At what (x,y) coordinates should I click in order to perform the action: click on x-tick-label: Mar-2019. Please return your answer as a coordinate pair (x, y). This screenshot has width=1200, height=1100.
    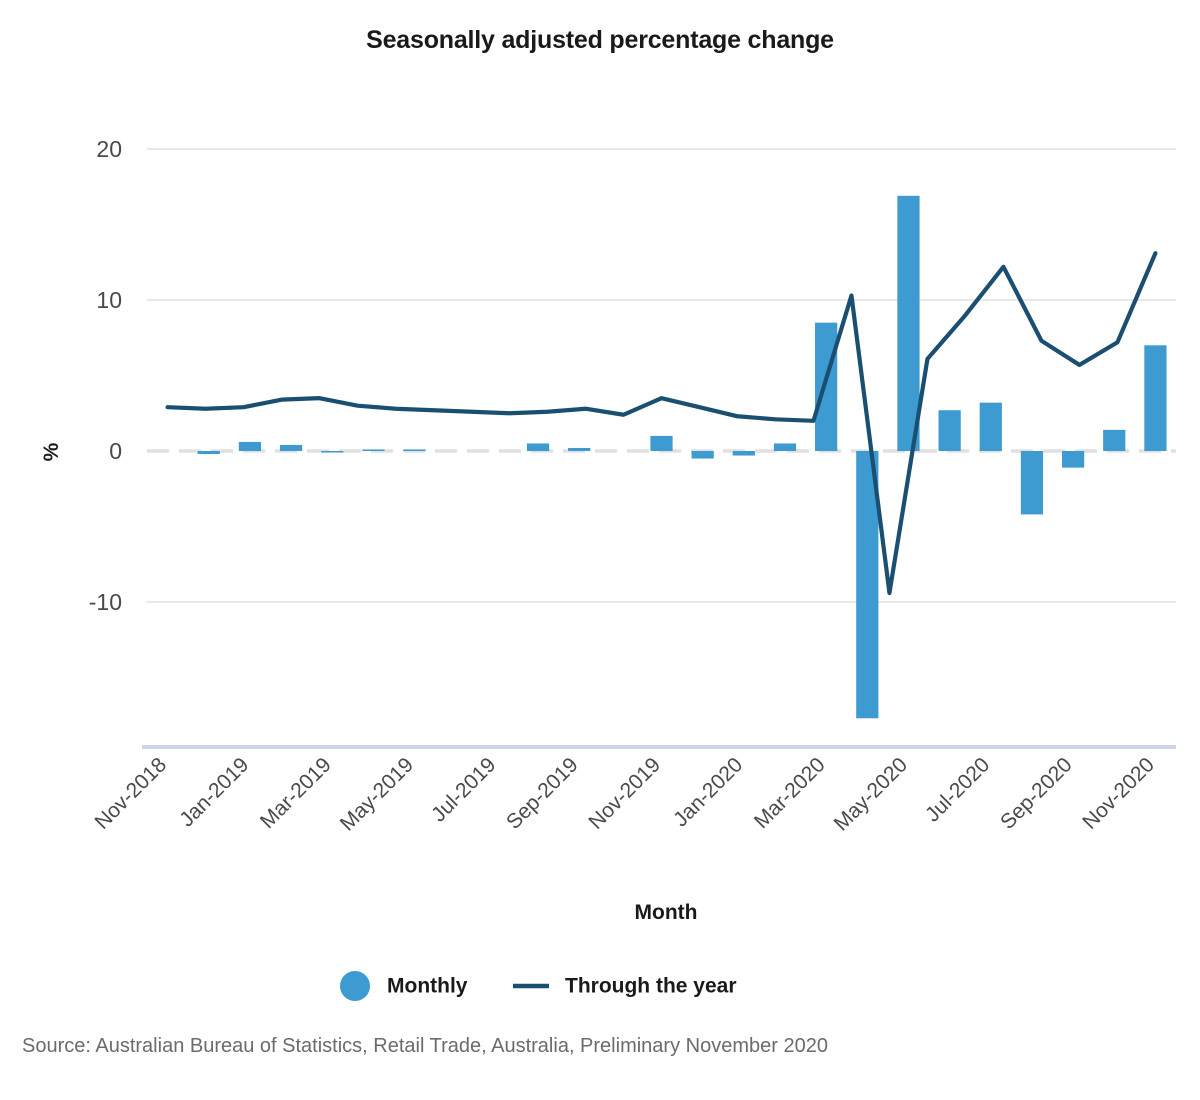
    Looking at the image, I should click on (296, 793).